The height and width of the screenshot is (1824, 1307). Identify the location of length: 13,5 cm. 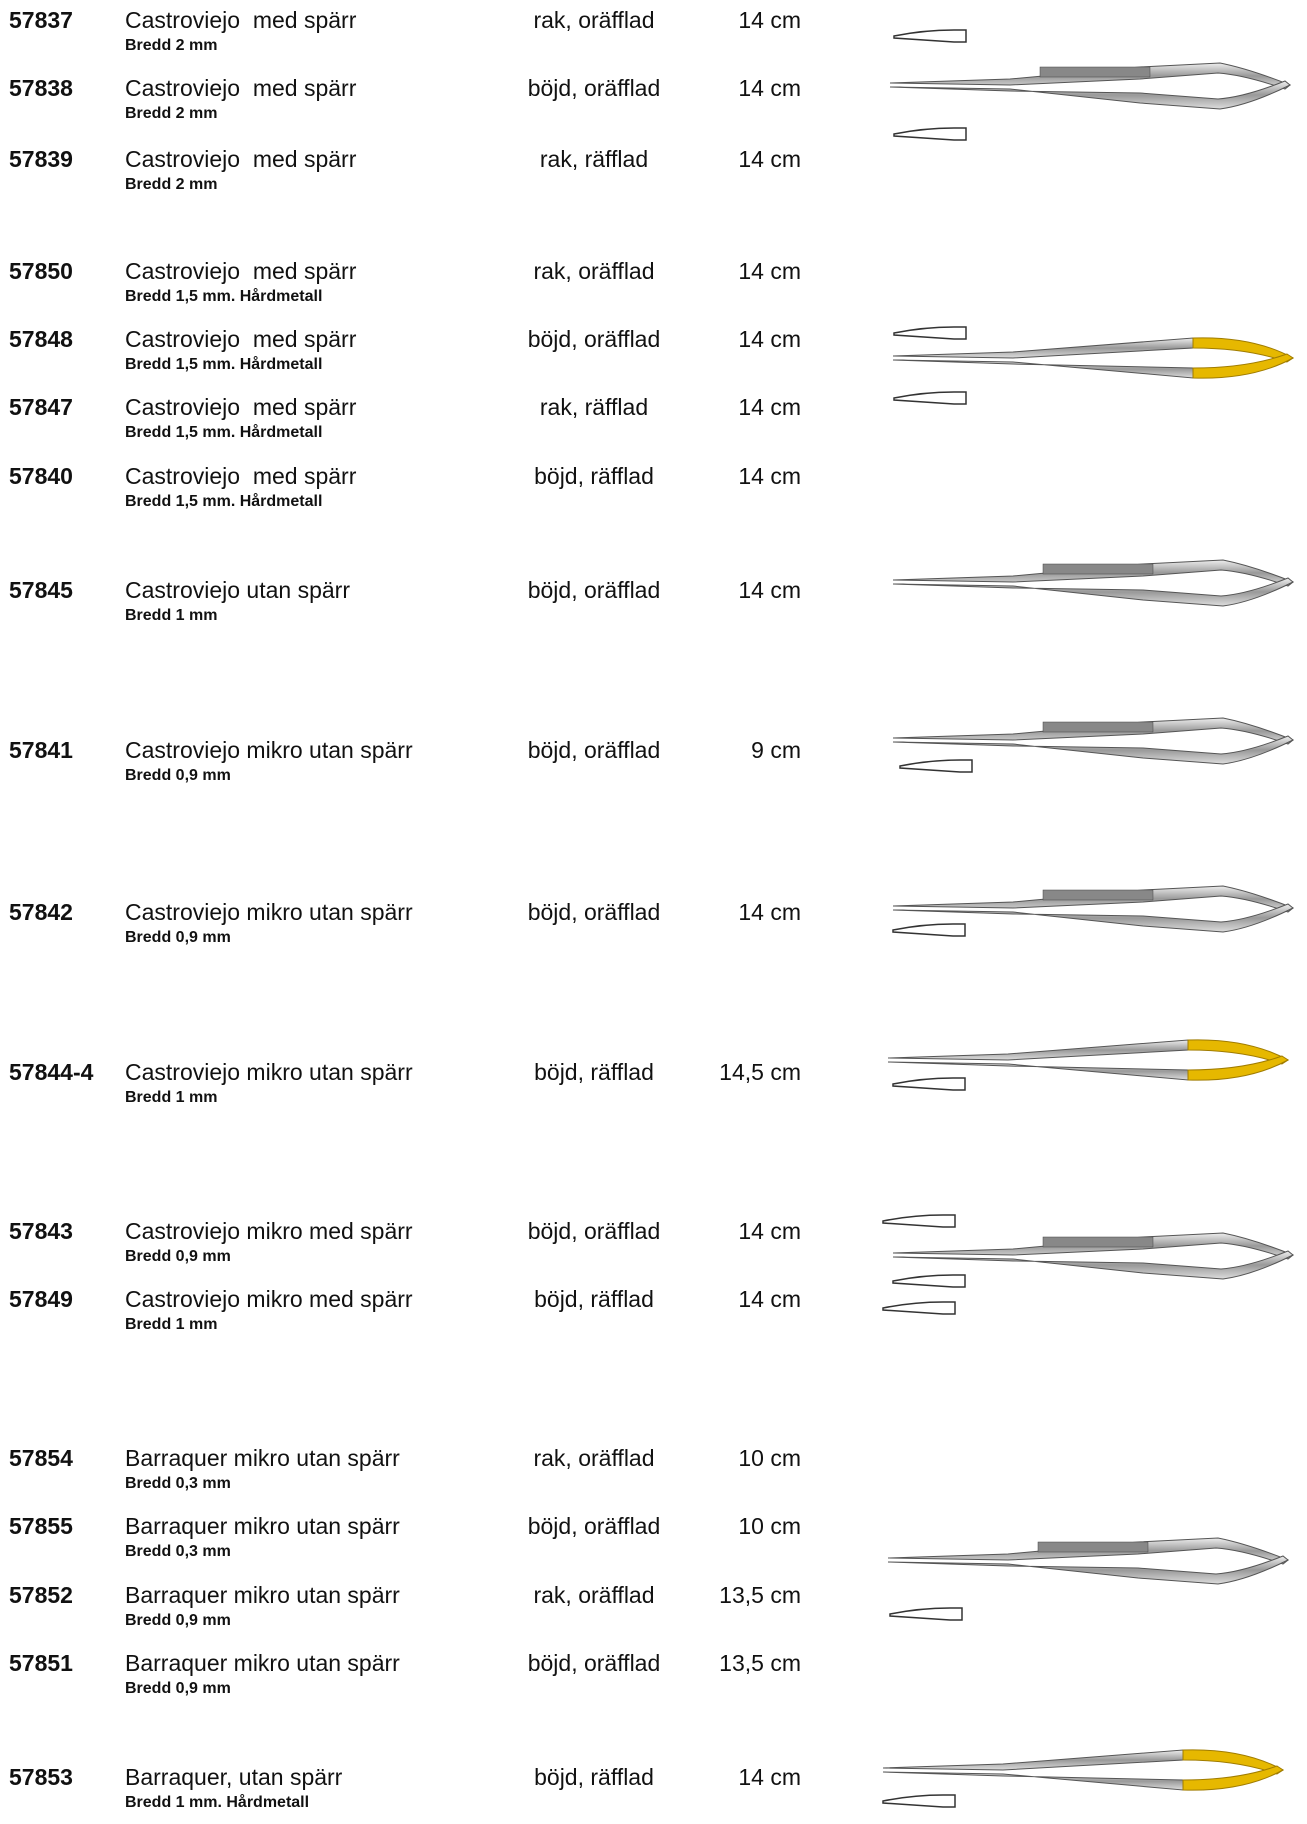
(760, 1594).